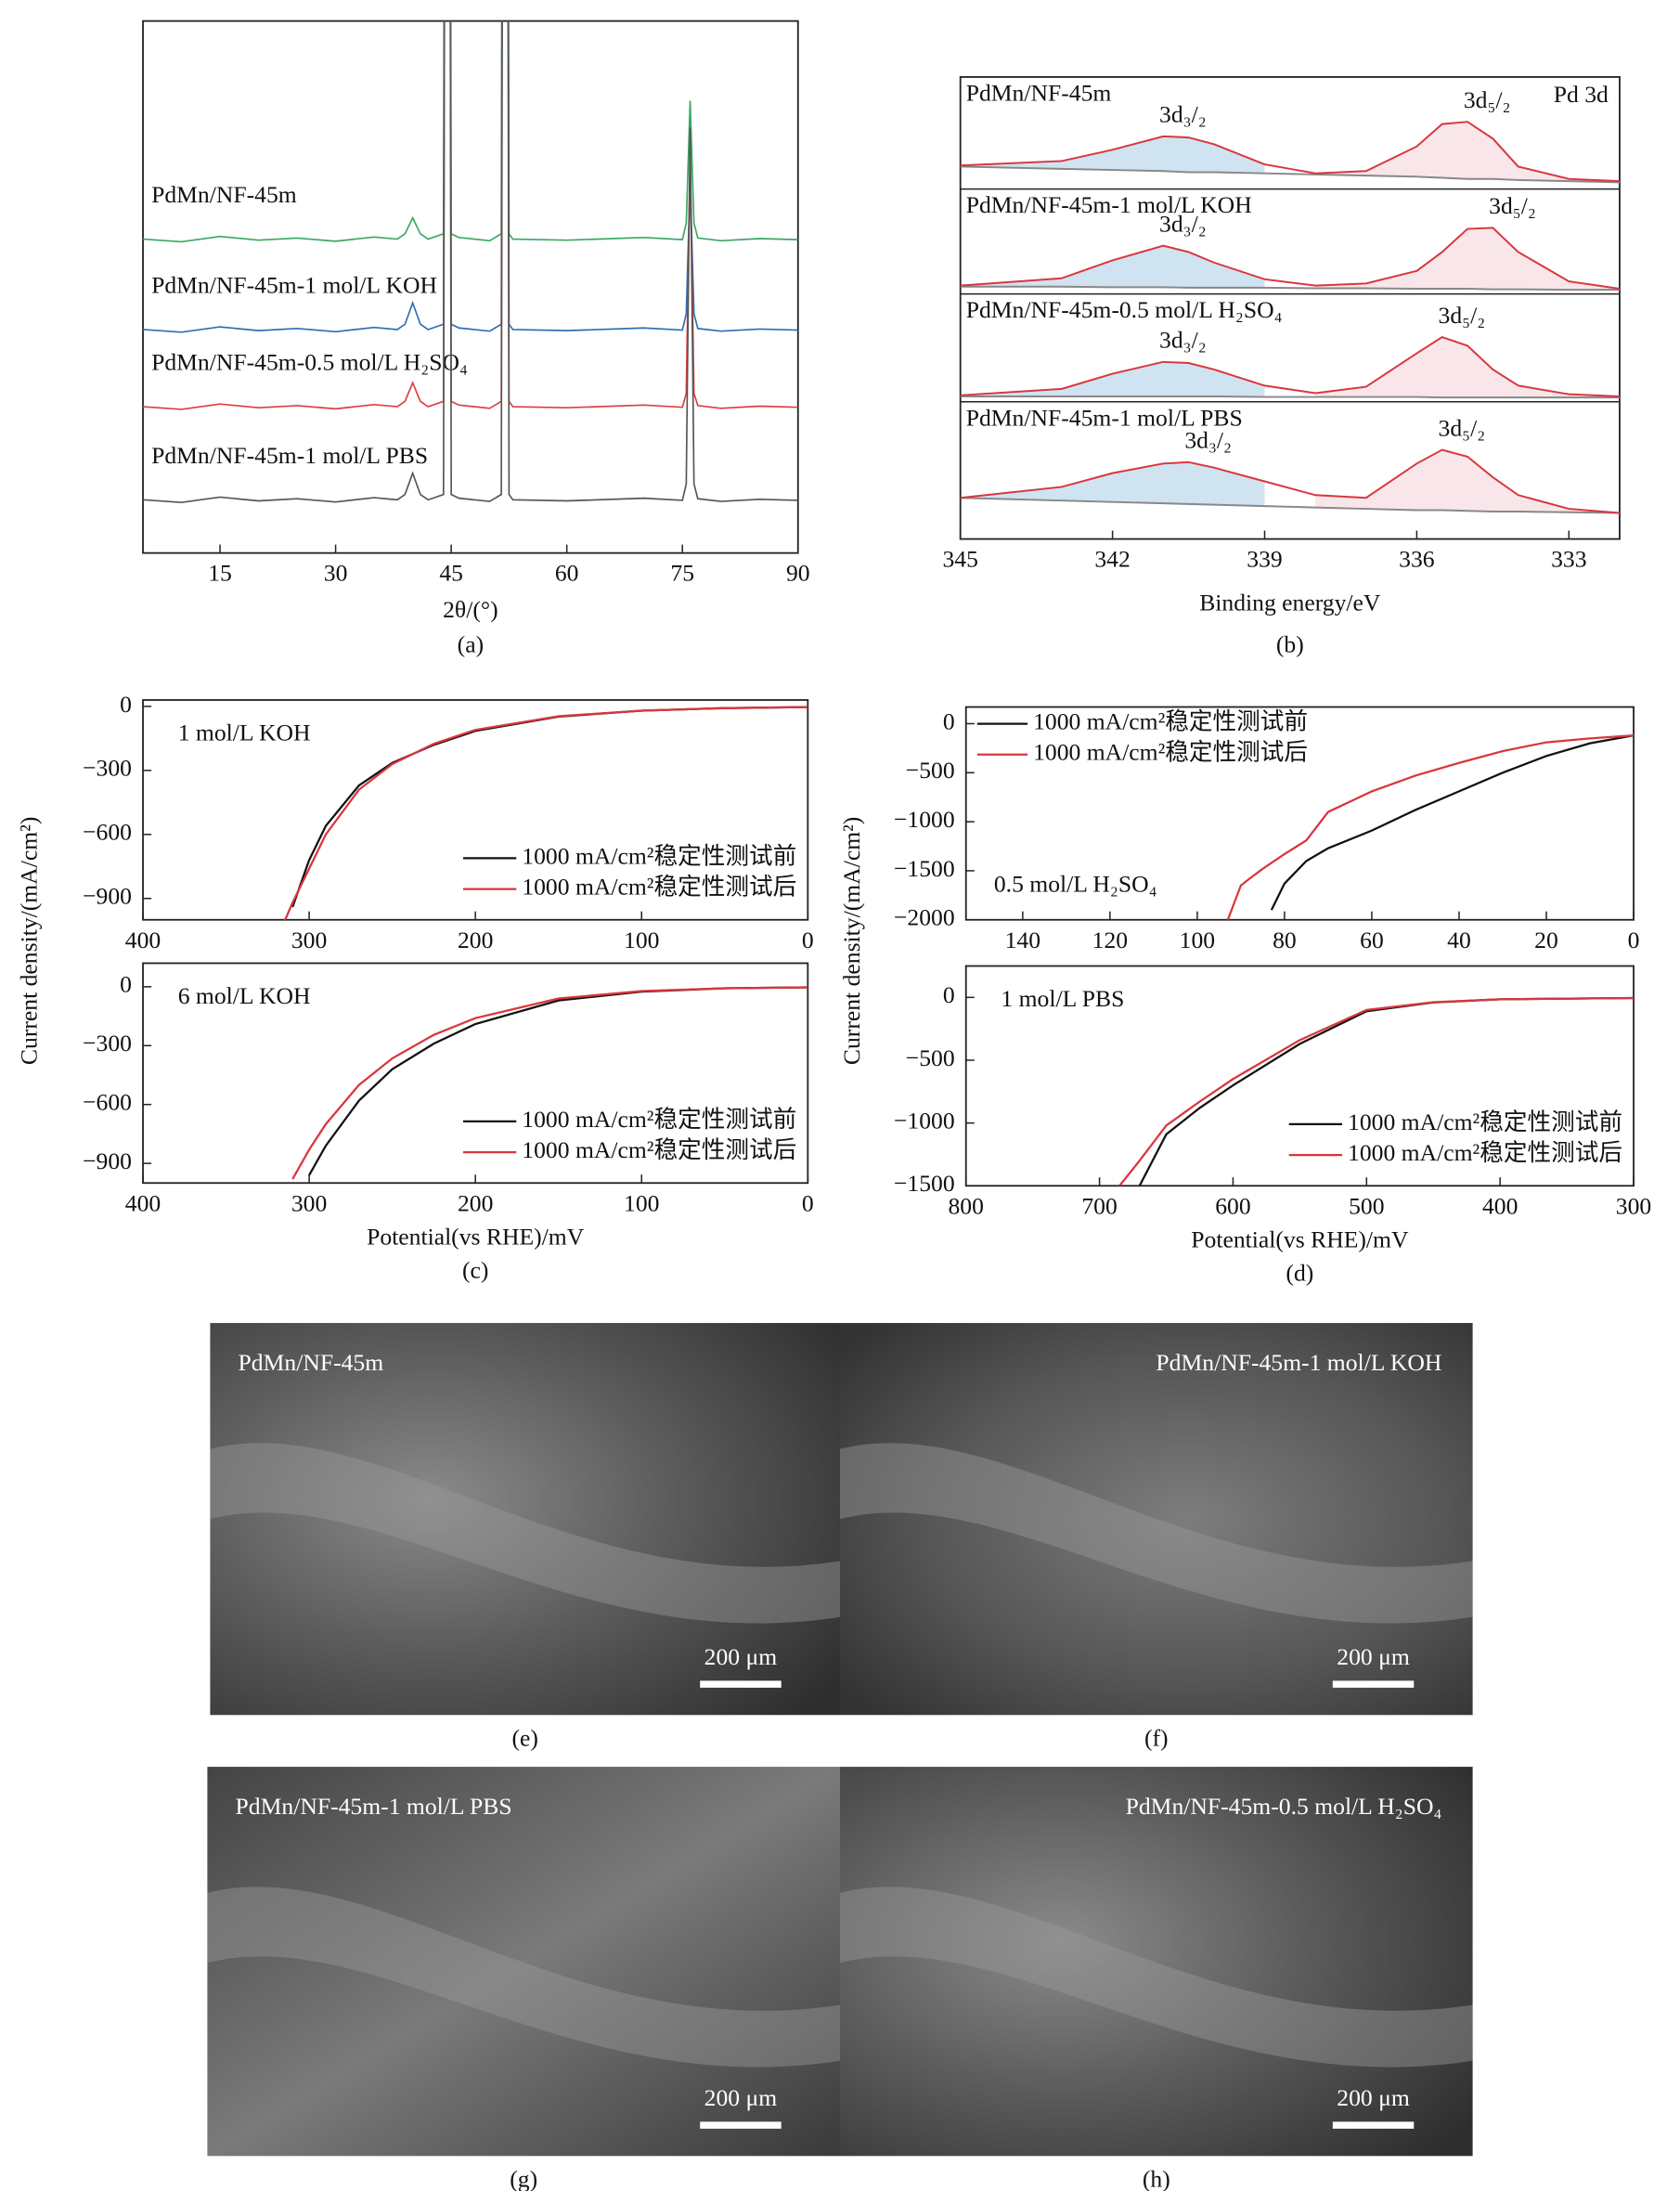  I want to click on caption: (h), so click(1156, 2178).